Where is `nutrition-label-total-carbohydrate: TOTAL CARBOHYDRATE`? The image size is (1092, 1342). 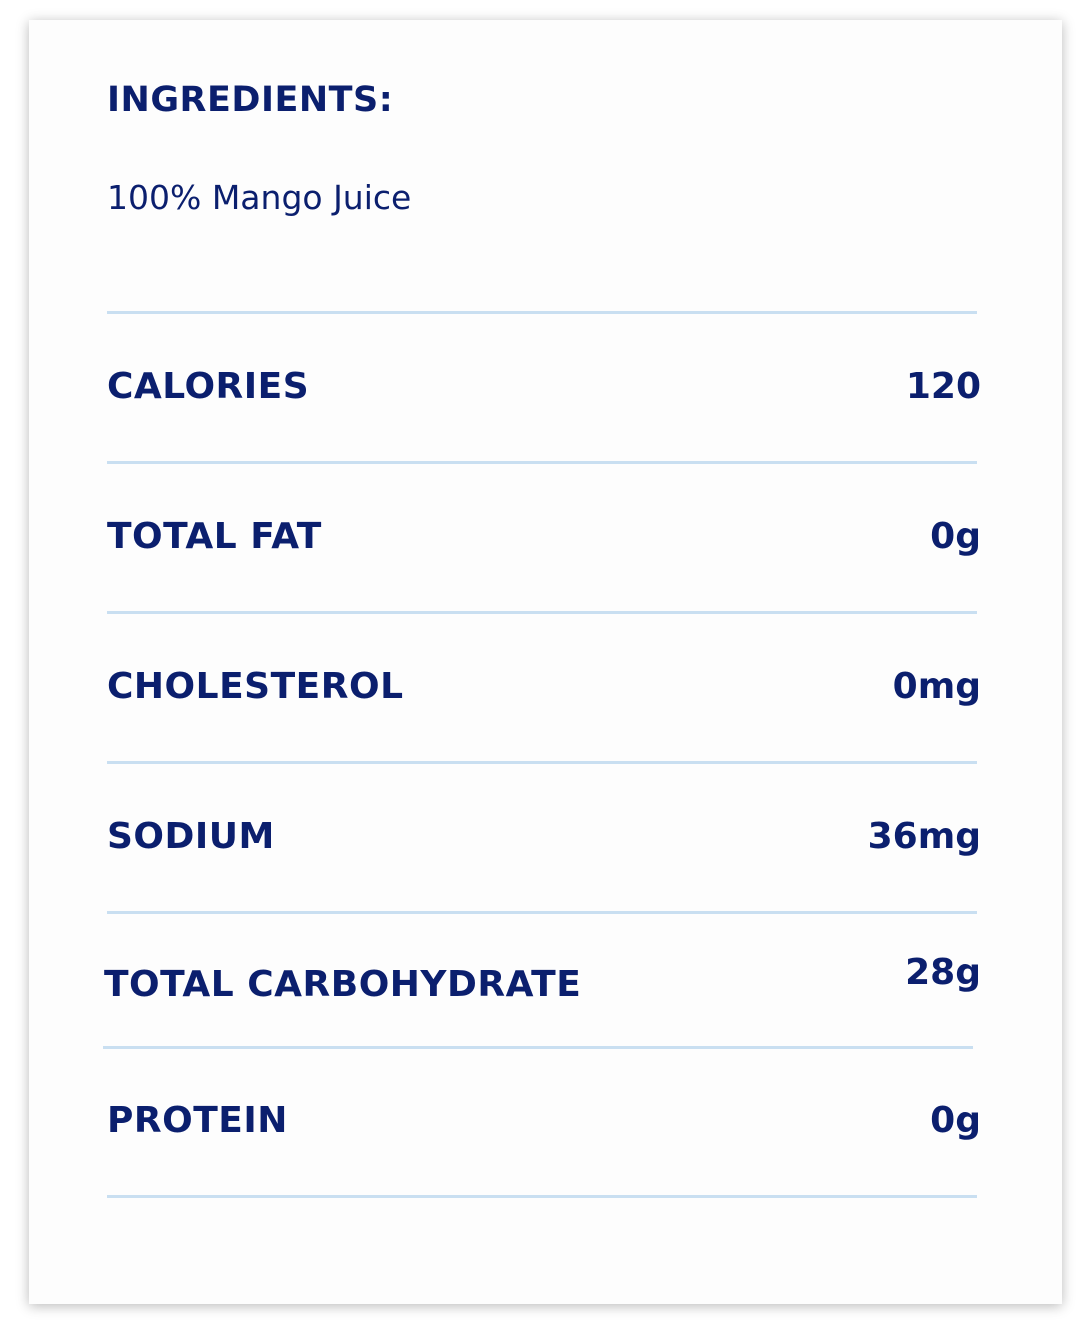
nutrition-label-total-carbohydrate: TOTAL CARBOHYDRATE is located at coordinates (343, 984).